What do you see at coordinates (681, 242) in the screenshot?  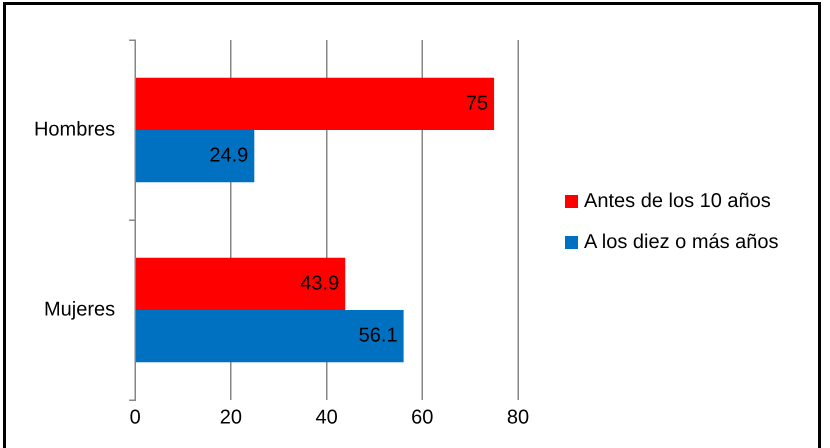 I see `legend-label: A los diez o más años` at bounding box center [681, 242].